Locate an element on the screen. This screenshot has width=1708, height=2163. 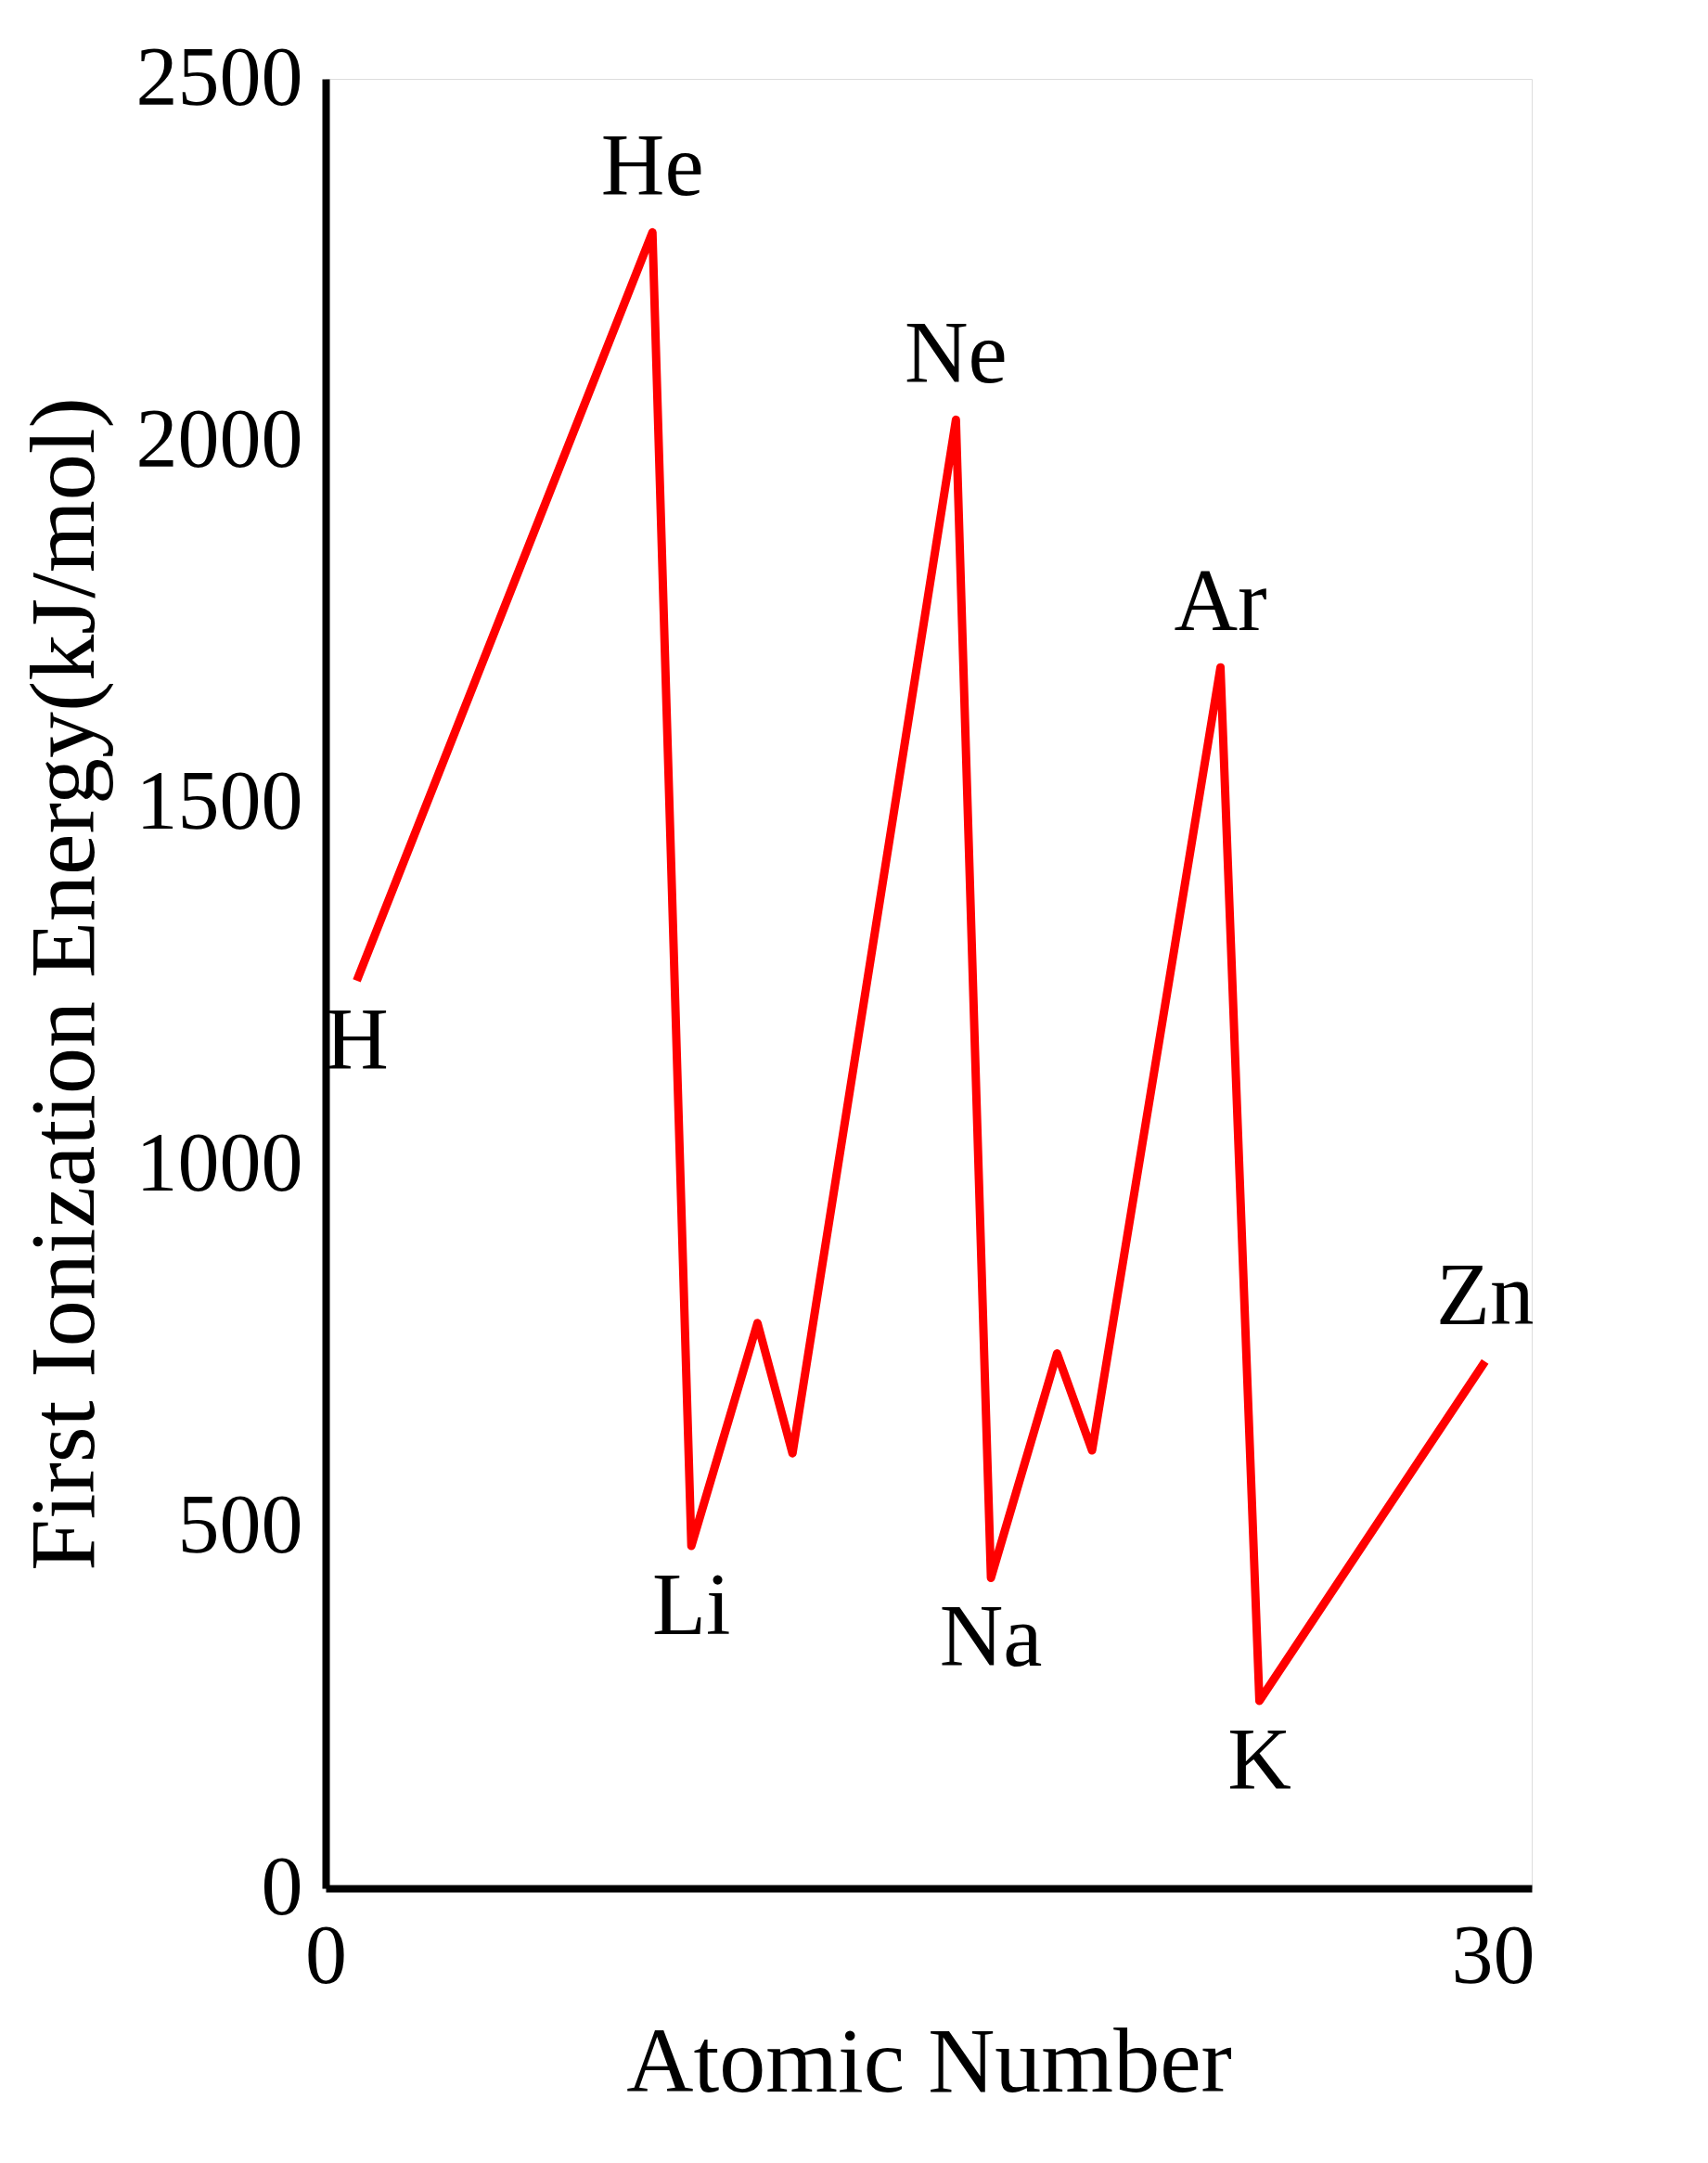
annotation: Ne is located at coordinates (956, 353).